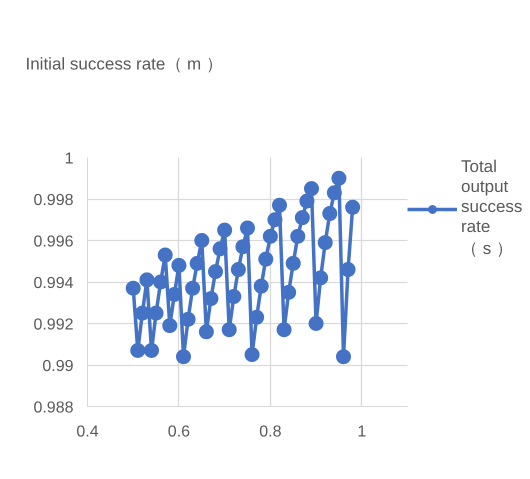  Describe the element at coordinates (87, 432) in the screenshot. I see `x-tick-label: 0.4` at that location.